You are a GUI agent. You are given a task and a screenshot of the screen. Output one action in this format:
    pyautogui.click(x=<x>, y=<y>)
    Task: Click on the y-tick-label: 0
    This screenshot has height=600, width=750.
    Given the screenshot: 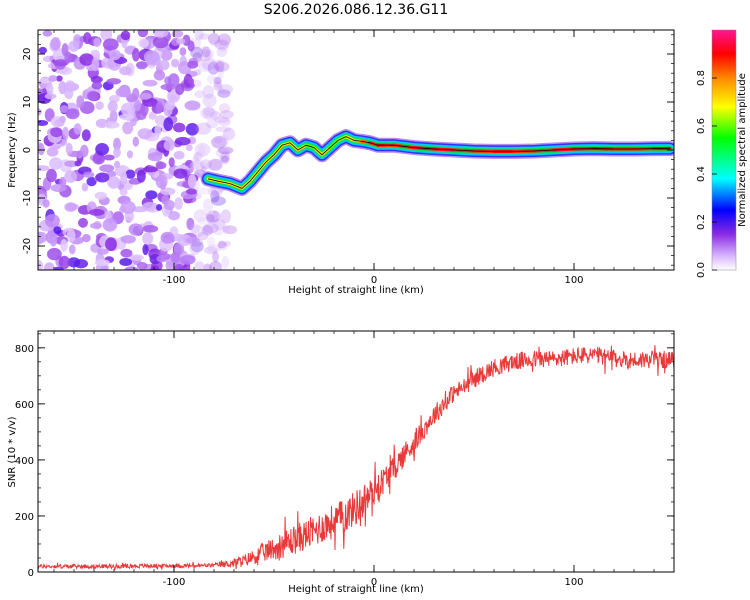 What is the action you would take?
    pyautogui.click(x=31, y=573)
    